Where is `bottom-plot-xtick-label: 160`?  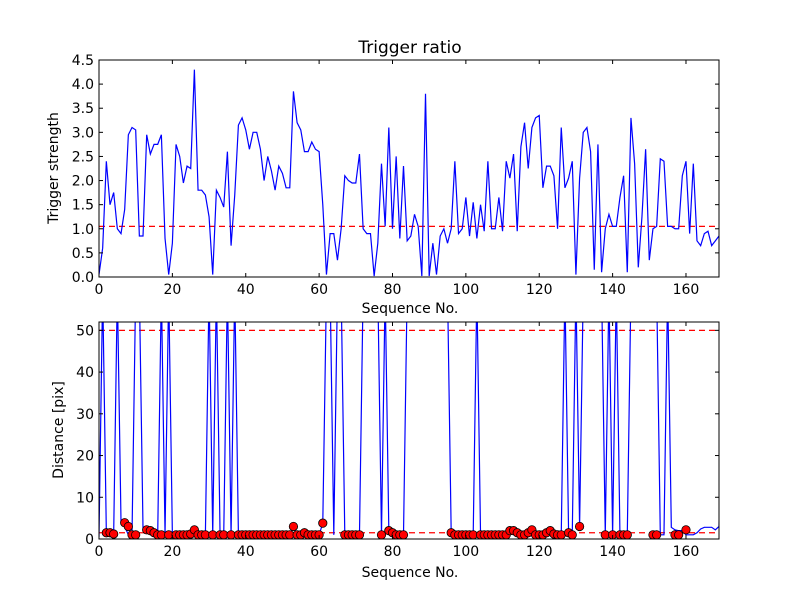
bottom-plot-xtick-label: 160 is located at coordinates (686, 552).